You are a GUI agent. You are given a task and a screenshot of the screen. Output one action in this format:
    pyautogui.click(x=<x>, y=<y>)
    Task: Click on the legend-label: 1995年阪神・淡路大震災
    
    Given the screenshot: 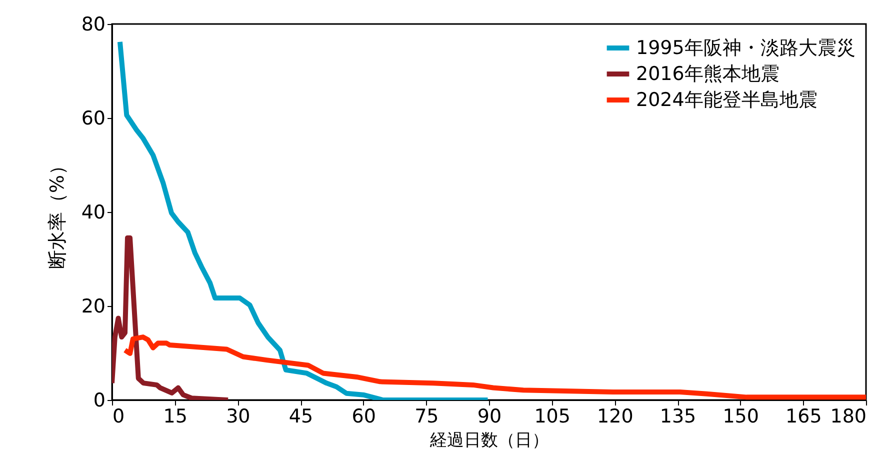 What is the action you would take?
    pyautogui.click(x=746, y=48)
    